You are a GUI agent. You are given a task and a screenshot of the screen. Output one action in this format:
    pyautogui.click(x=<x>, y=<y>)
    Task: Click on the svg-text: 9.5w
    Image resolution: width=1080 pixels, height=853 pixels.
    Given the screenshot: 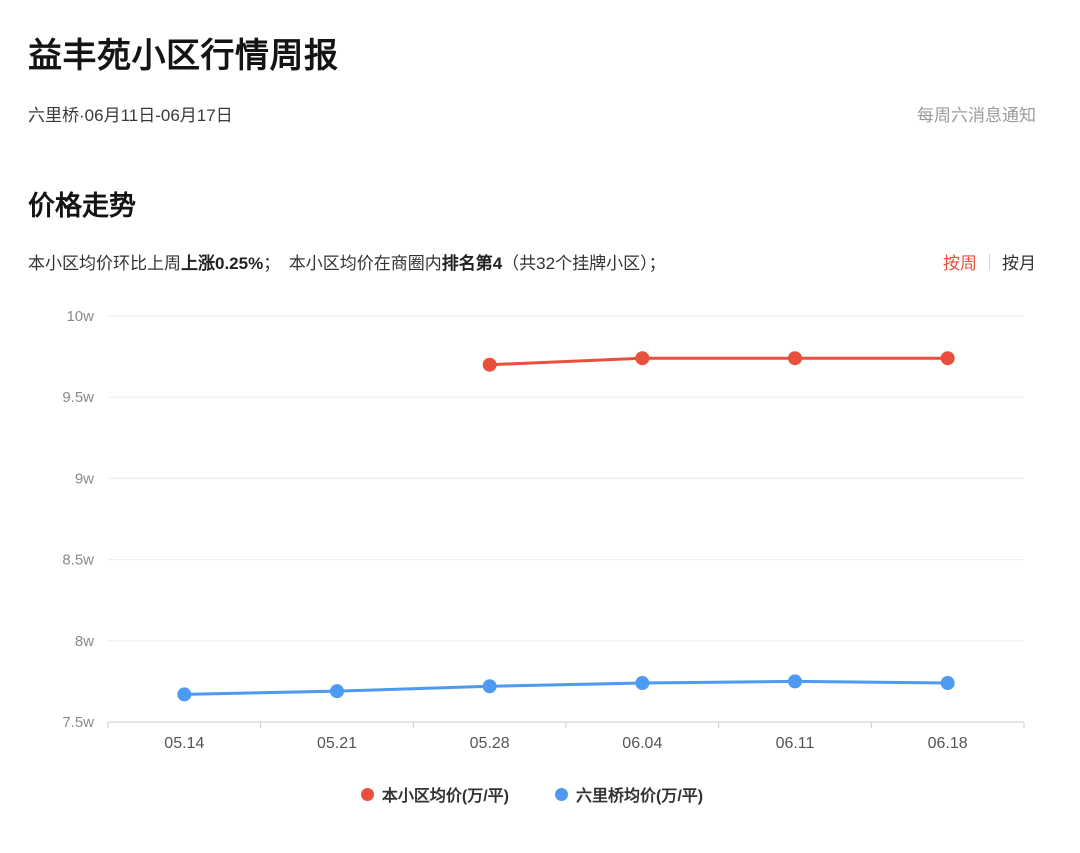 What is the action you would take?
    pyautogui.click(x=78, y=397)
    